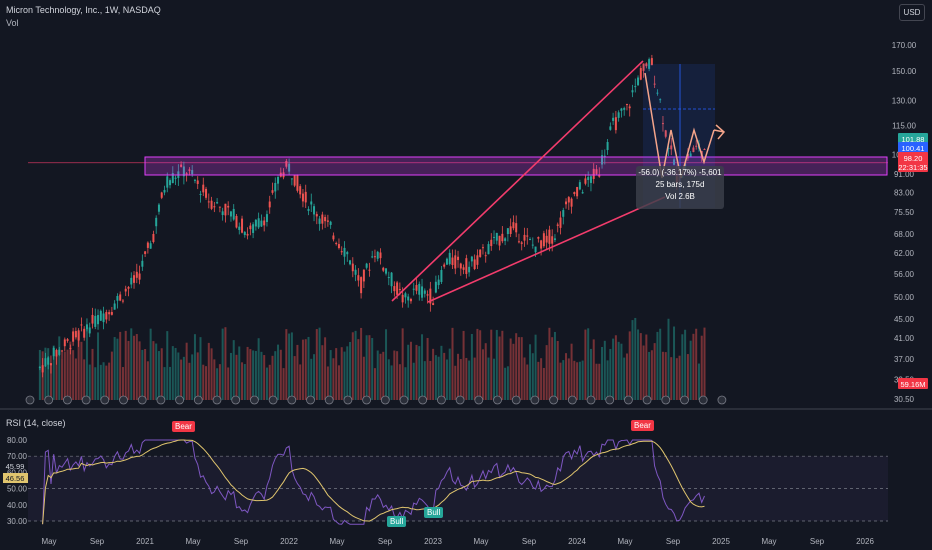  I want to click on rsi-ma-badge-text: 46.56, so click(15, 478).